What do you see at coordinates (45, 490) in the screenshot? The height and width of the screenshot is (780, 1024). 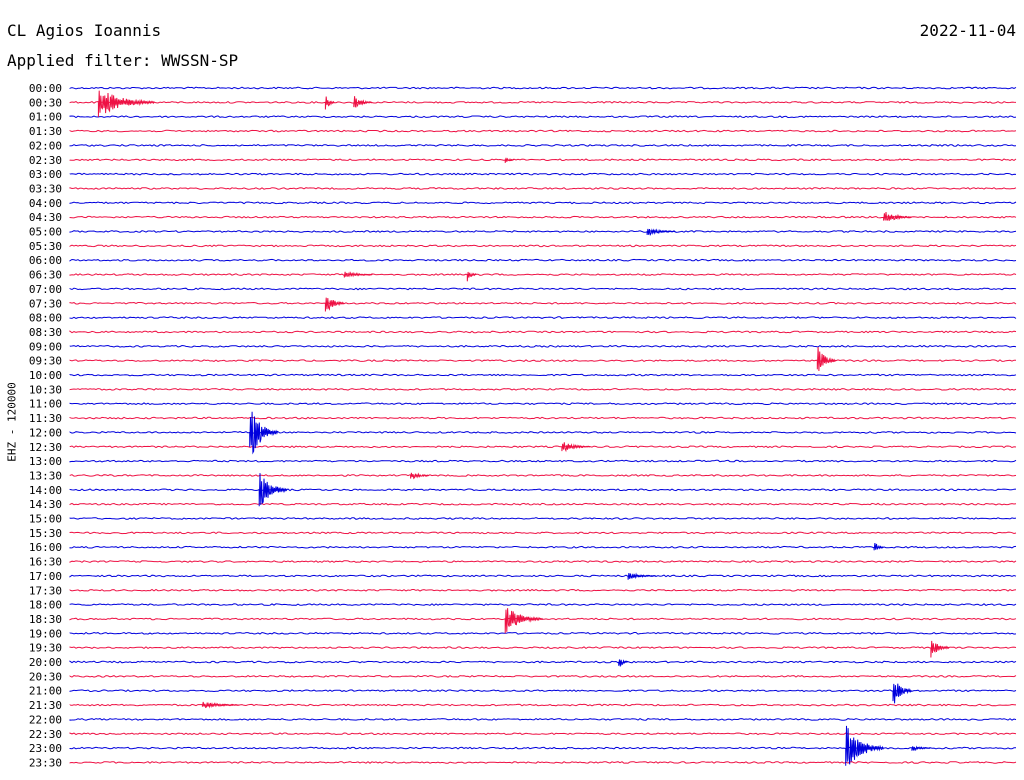 I see `row-time-label: 14:00` at bounding box center [45, 490].